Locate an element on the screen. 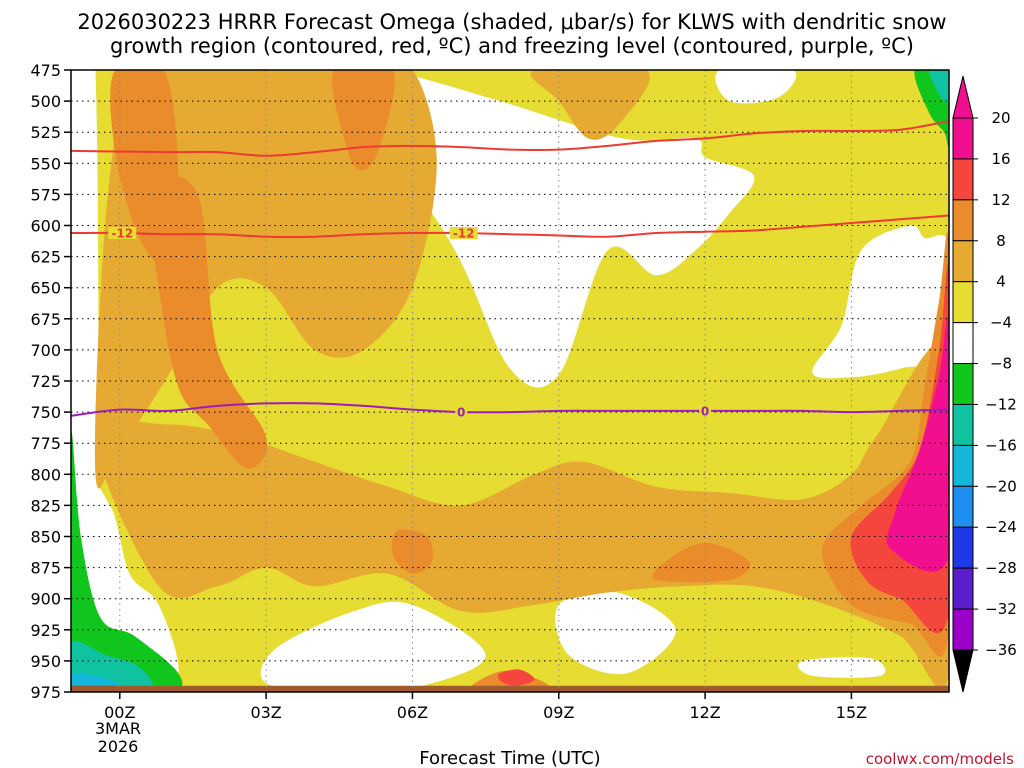 This screenshot has height=768, width=1024. y-tick-label-850: 850 is located at coordinates (45, 537).